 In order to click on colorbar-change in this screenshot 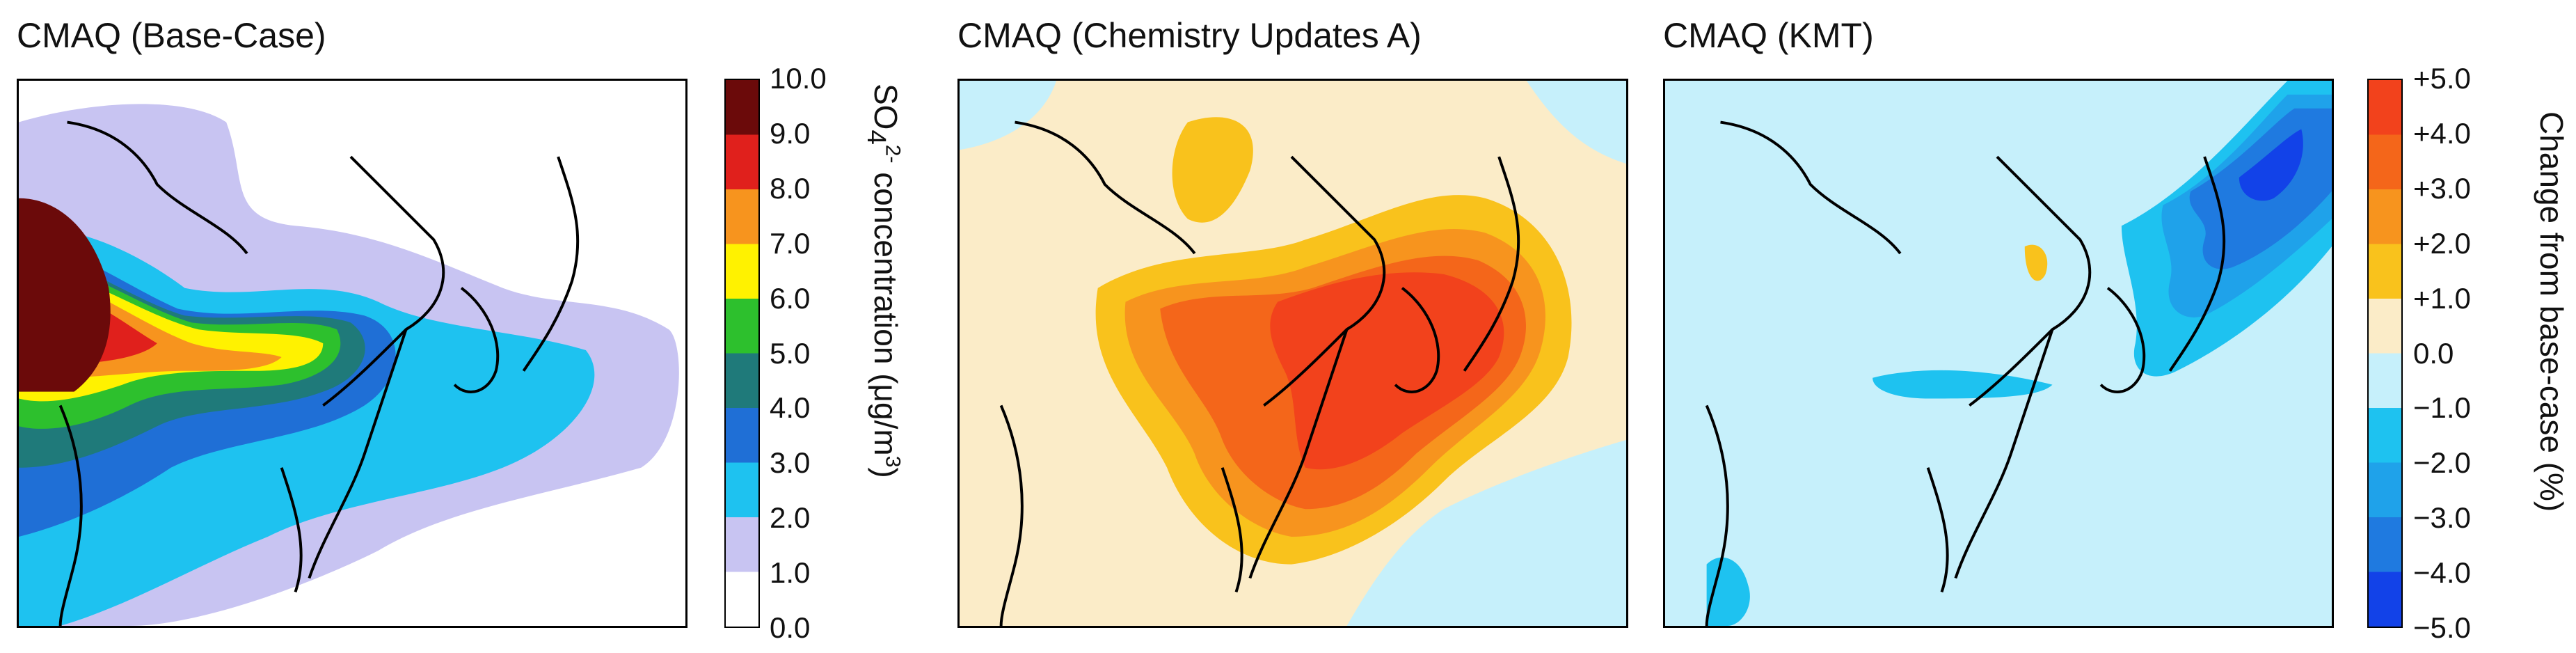, I will do `click(2385, 353)`.